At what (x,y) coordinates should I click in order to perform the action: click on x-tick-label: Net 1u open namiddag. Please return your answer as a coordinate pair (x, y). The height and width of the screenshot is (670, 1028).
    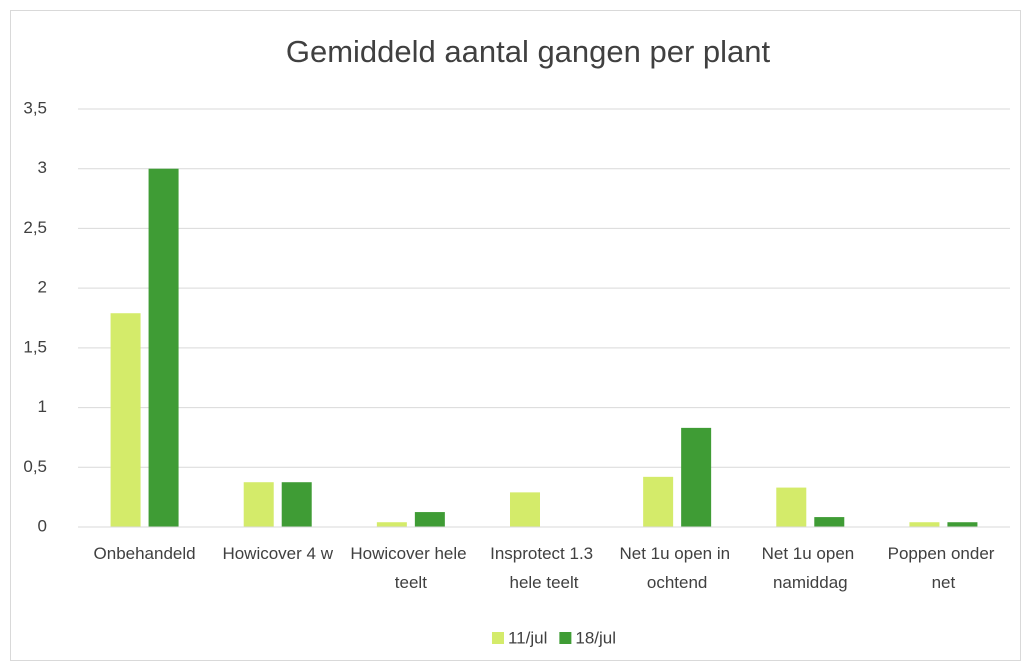
    Looking at the image, I should click on (810, 568).